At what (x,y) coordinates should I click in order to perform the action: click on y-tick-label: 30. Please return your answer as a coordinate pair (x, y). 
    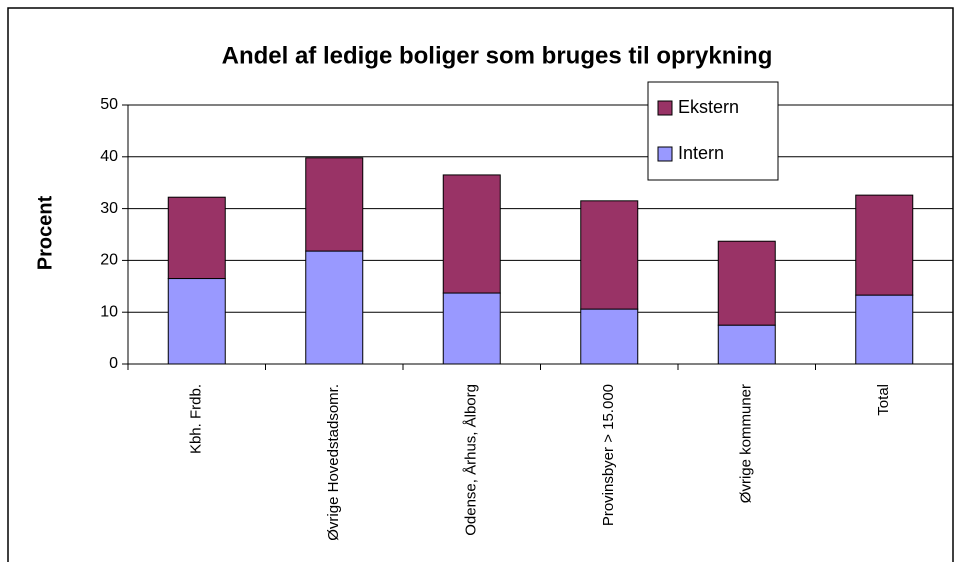
    Looking at the image, I should click on (109, 208).